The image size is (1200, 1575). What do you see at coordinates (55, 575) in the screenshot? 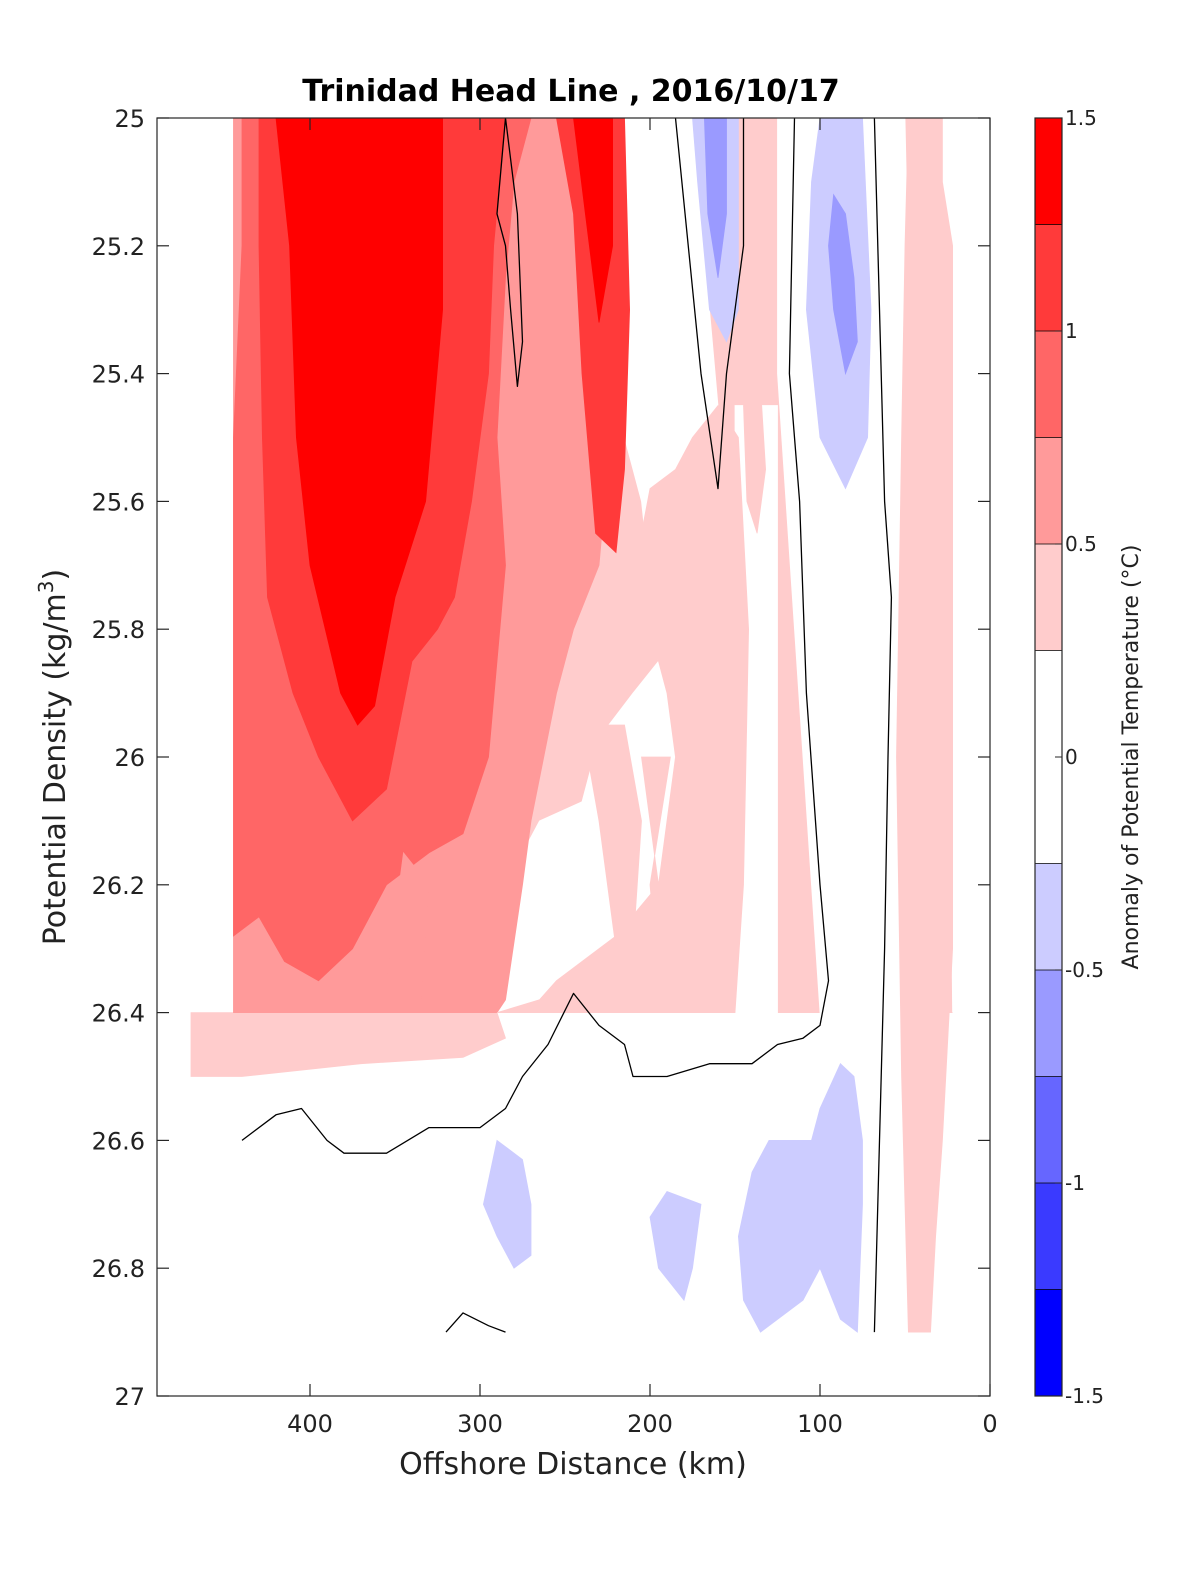
I see `y-axis-label-close: )` at bounding box center [55, 575].